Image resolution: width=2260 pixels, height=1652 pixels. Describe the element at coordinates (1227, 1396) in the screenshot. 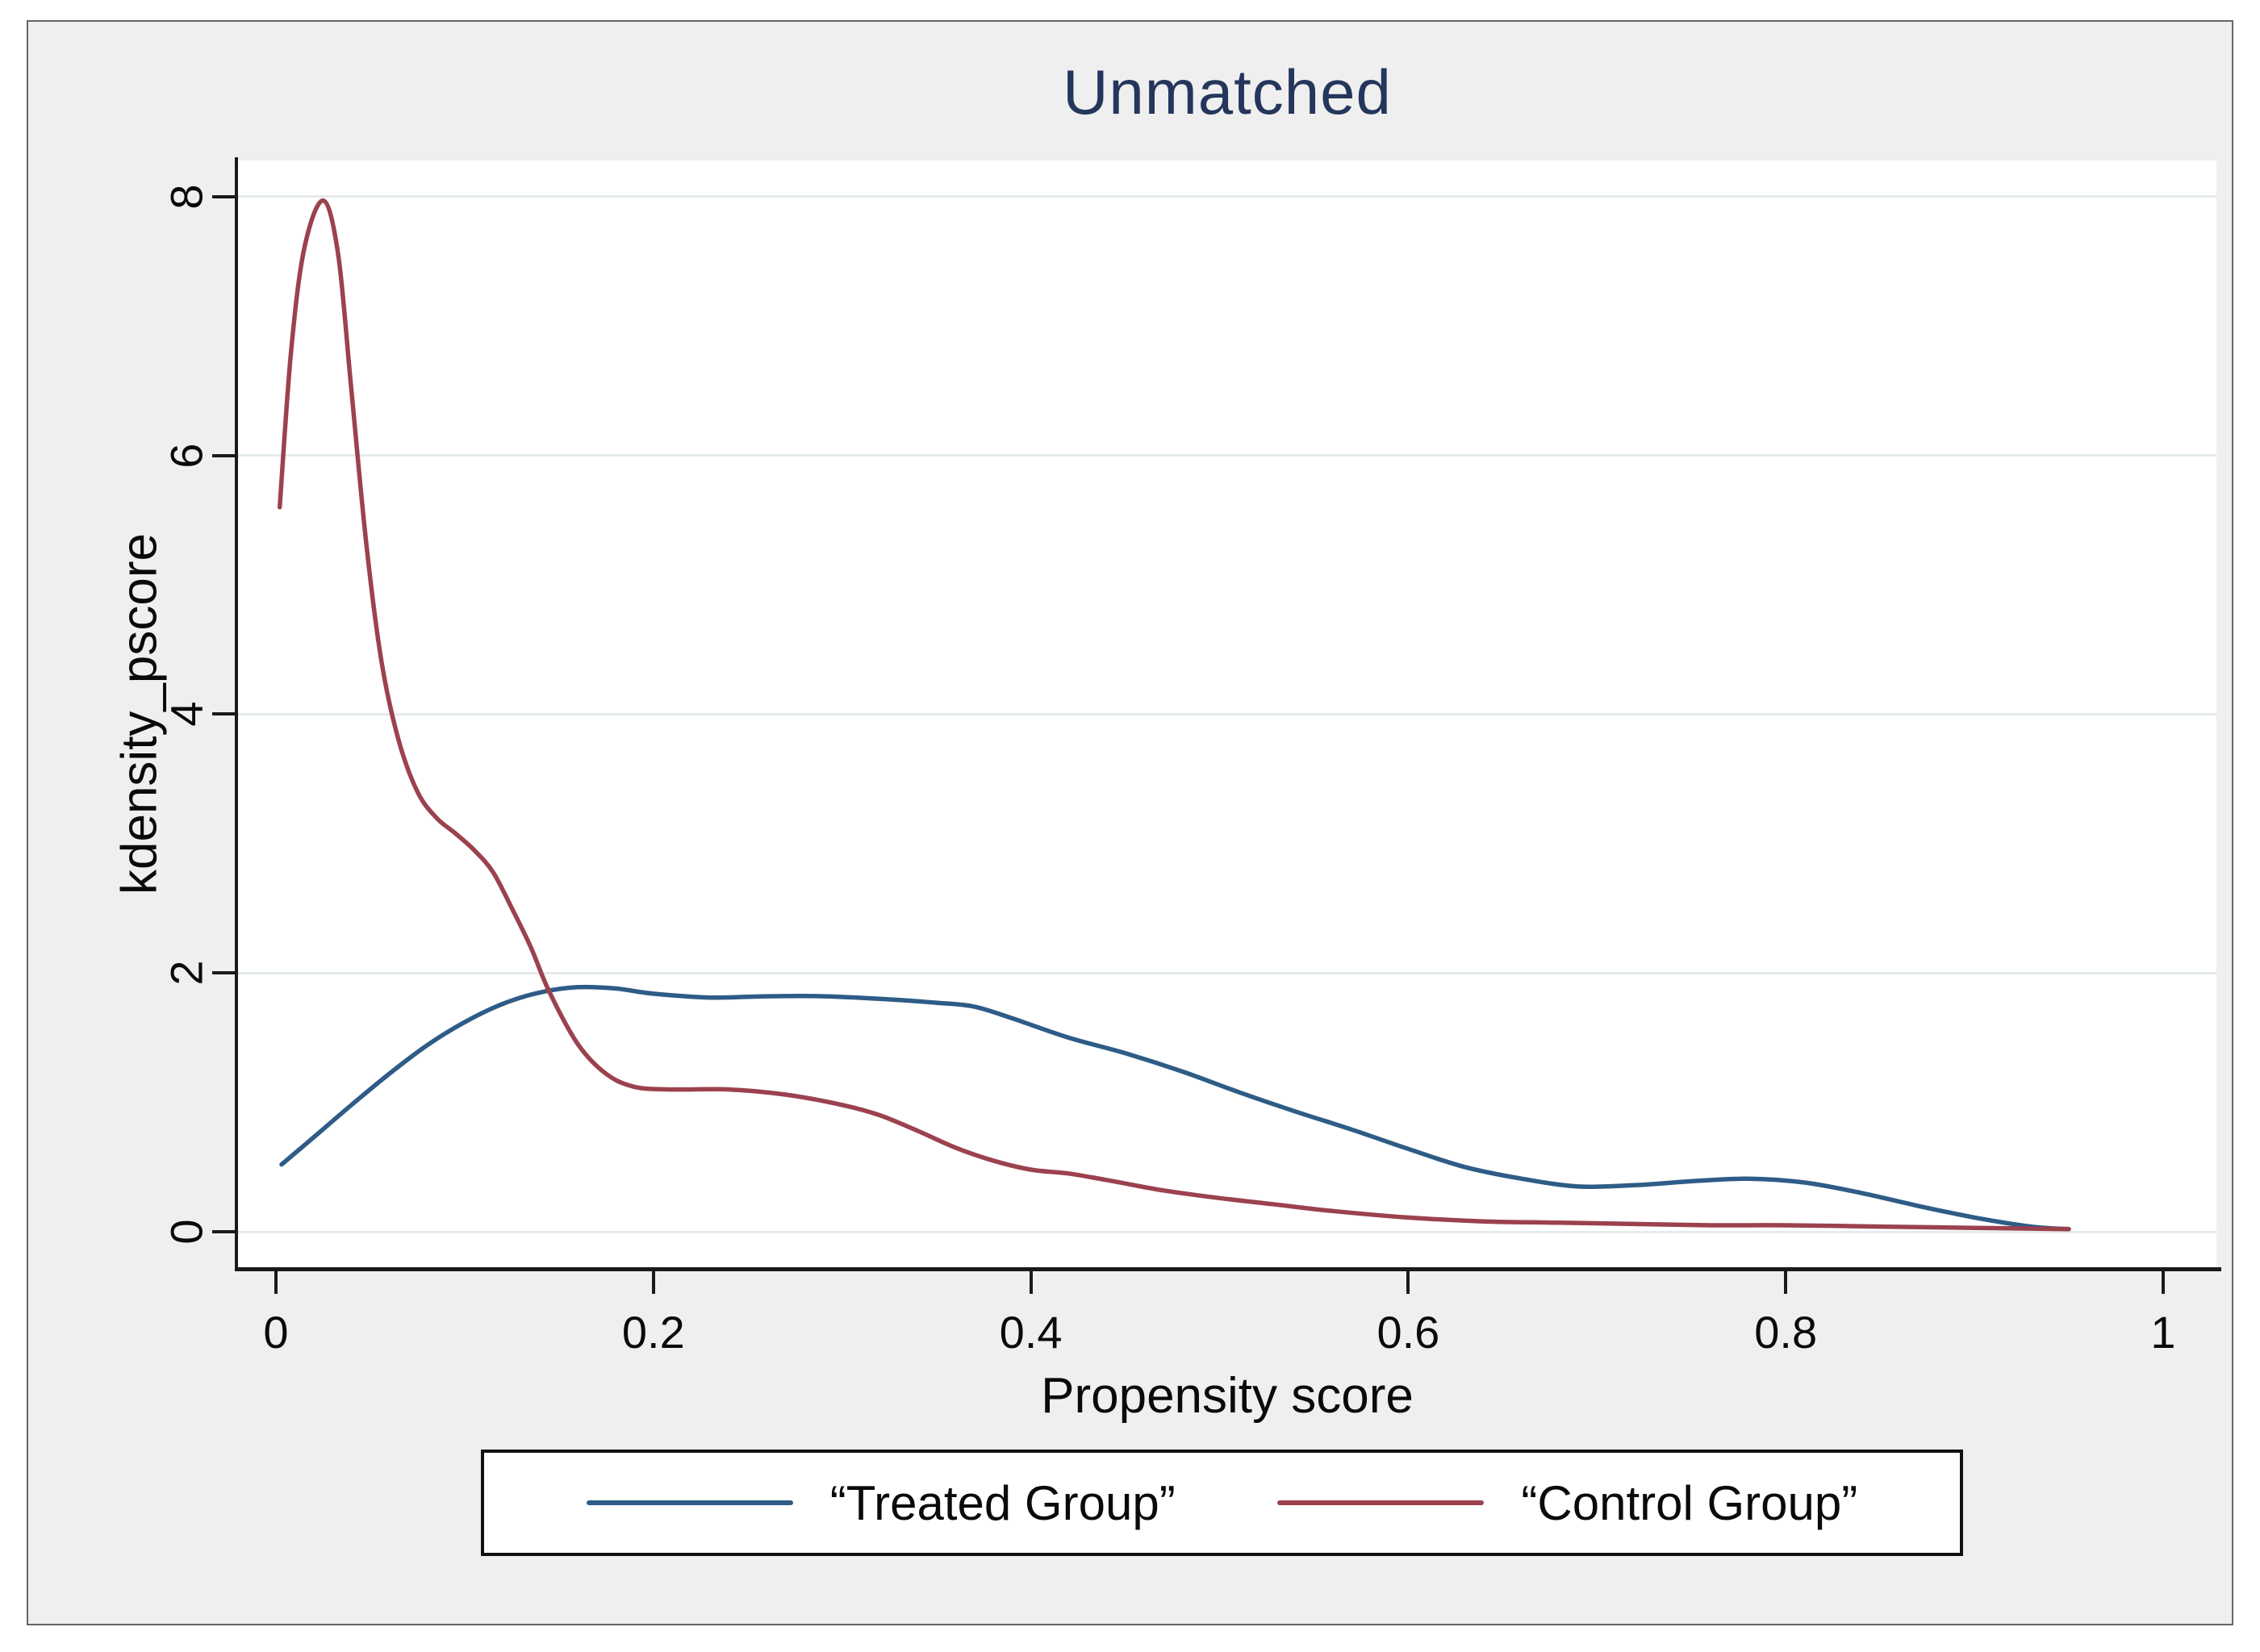

I see `x-axis-title: Propensity score` at that location.